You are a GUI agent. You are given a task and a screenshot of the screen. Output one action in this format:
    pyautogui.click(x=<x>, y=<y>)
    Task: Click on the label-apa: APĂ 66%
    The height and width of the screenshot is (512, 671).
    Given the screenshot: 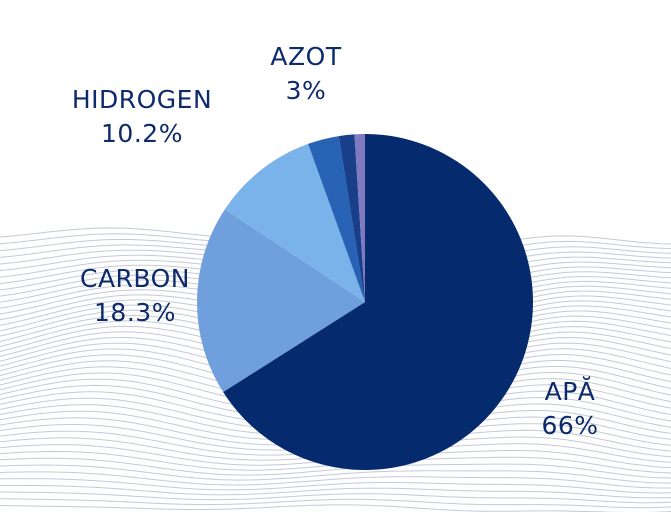 What is the action you would take?
    pyautogui.click(x=570, y=409)
    